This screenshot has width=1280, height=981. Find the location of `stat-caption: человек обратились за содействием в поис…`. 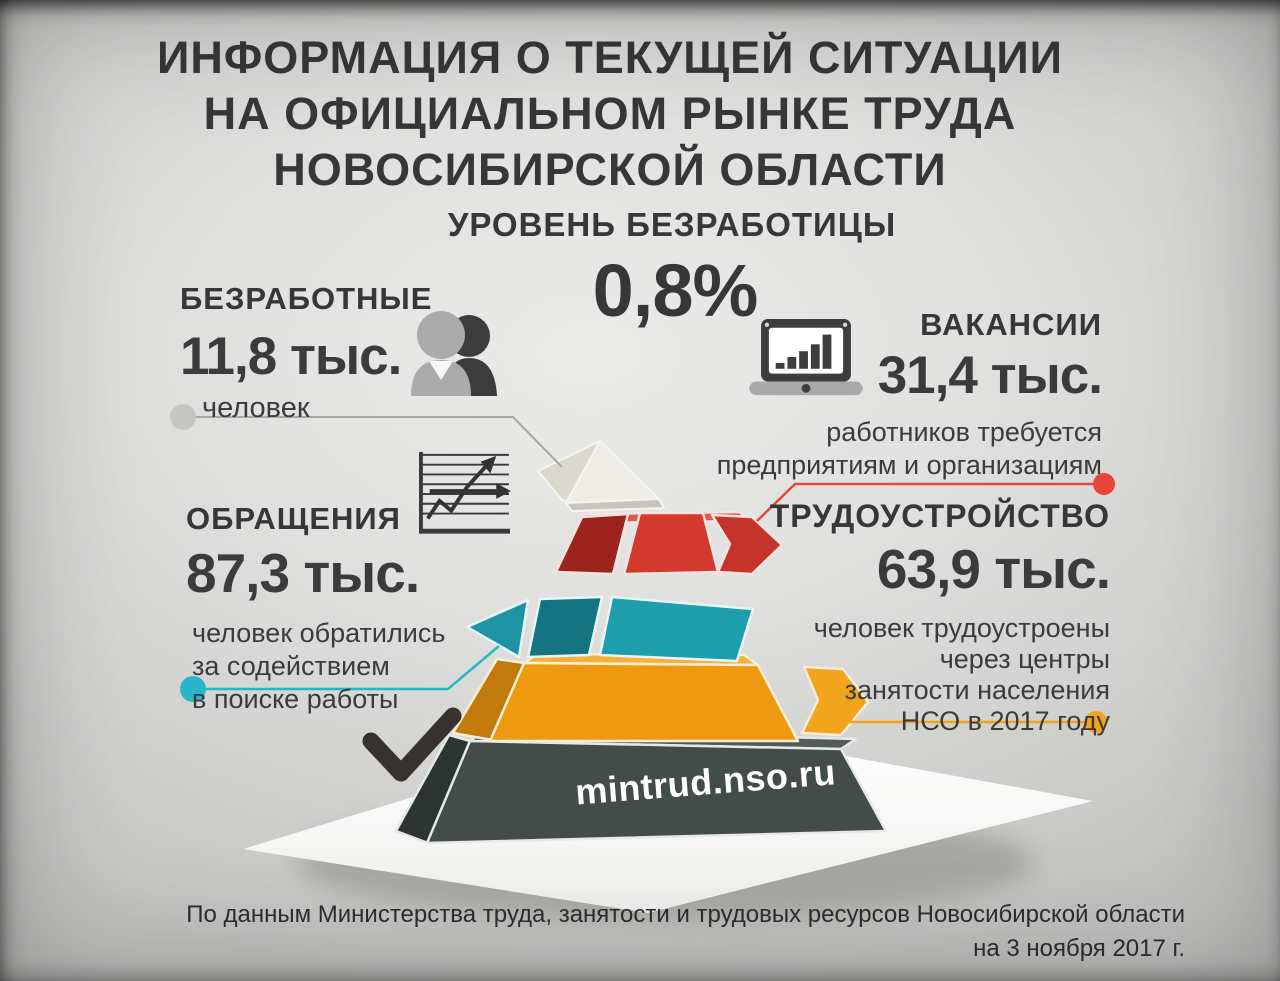

stat-caption: человек обратились за содействием в поис… is located at coordinates (315, 666).